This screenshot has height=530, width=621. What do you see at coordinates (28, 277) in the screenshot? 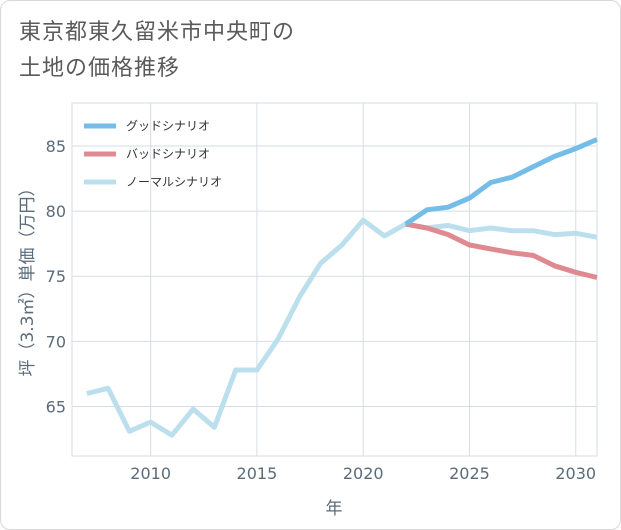
I see `y-axis-title: 坪（3.3㎡）単価（万円）` at bounding box center [28, 277].